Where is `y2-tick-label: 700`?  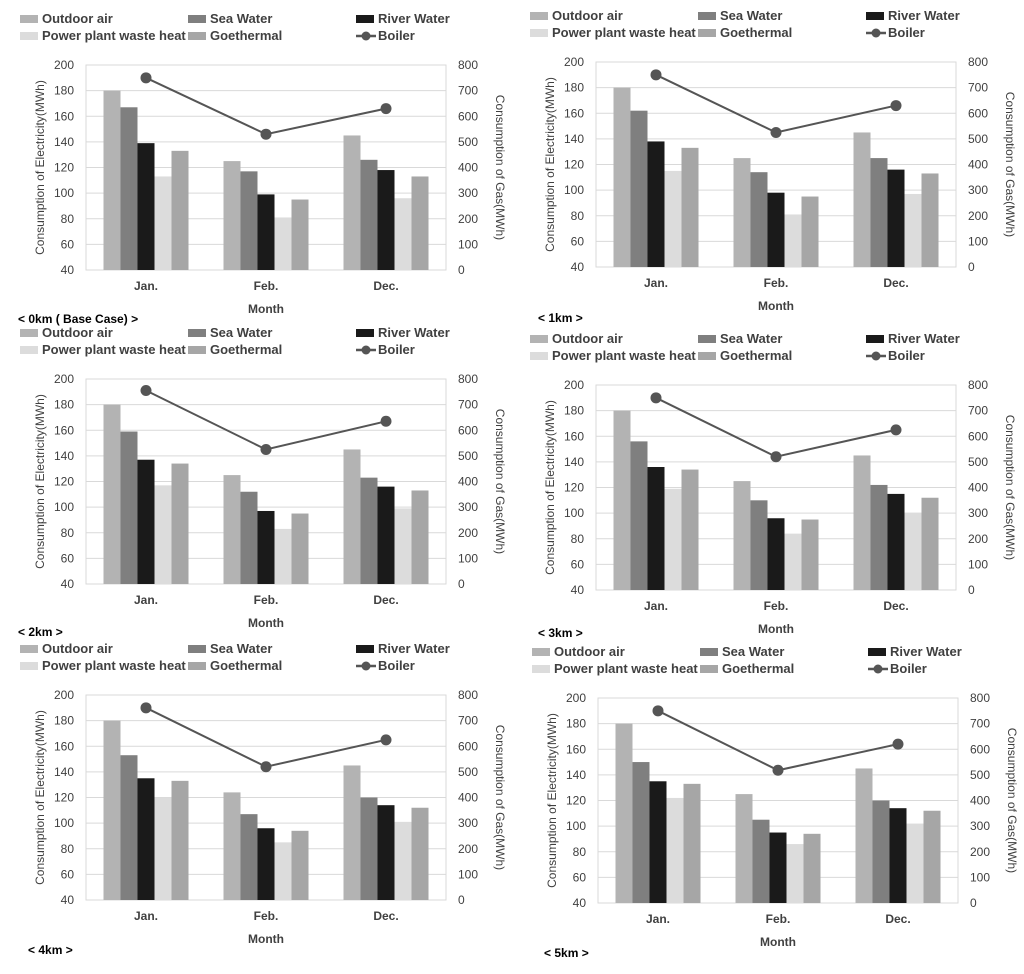 y2-tick-label: 700 is located at coordinates (468, 91).